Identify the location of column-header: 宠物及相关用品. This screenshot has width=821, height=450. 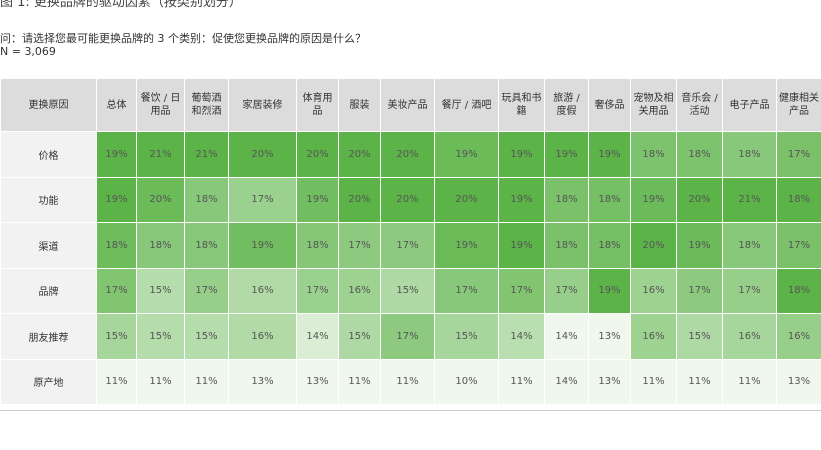
(653, 105).